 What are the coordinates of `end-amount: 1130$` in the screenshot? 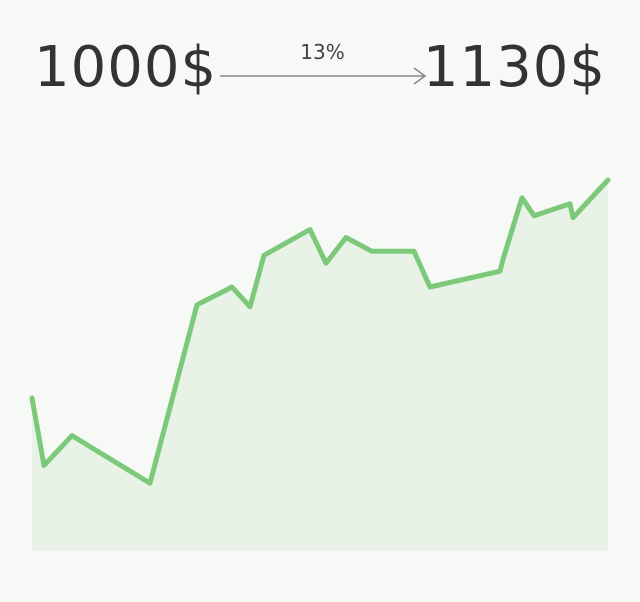 It's located at (514, 67).